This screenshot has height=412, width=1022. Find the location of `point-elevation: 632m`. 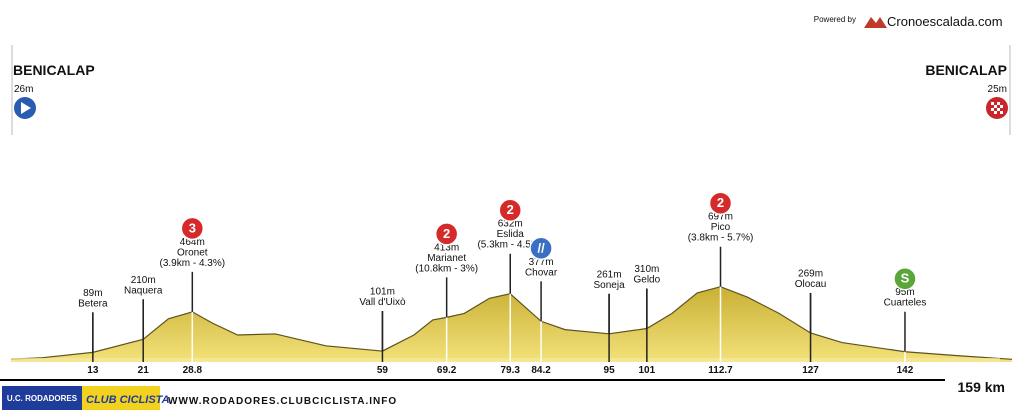

point-elevation: 632m is located at coordinates (510, 224).